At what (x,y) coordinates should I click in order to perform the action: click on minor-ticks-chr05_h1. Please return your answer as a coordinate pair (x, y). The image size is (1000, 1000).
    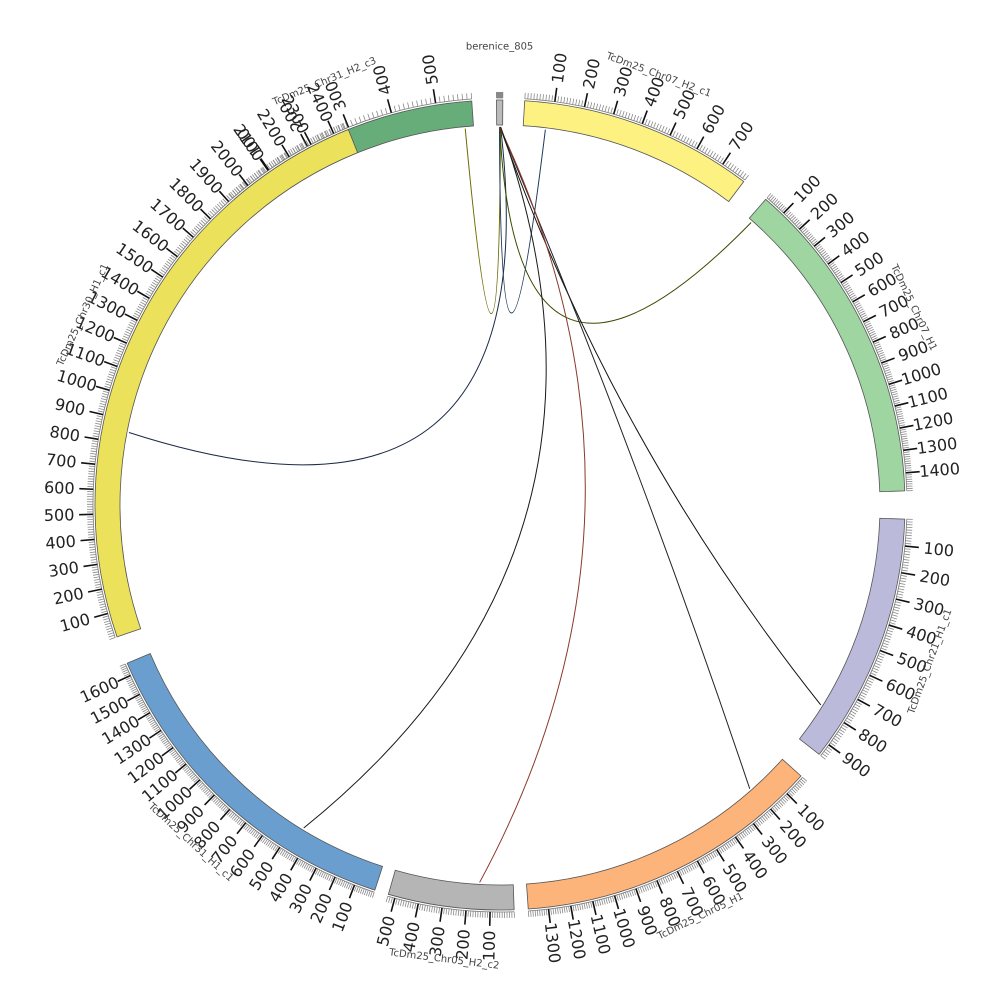
    Looking at the image, I should click on (667, 847).